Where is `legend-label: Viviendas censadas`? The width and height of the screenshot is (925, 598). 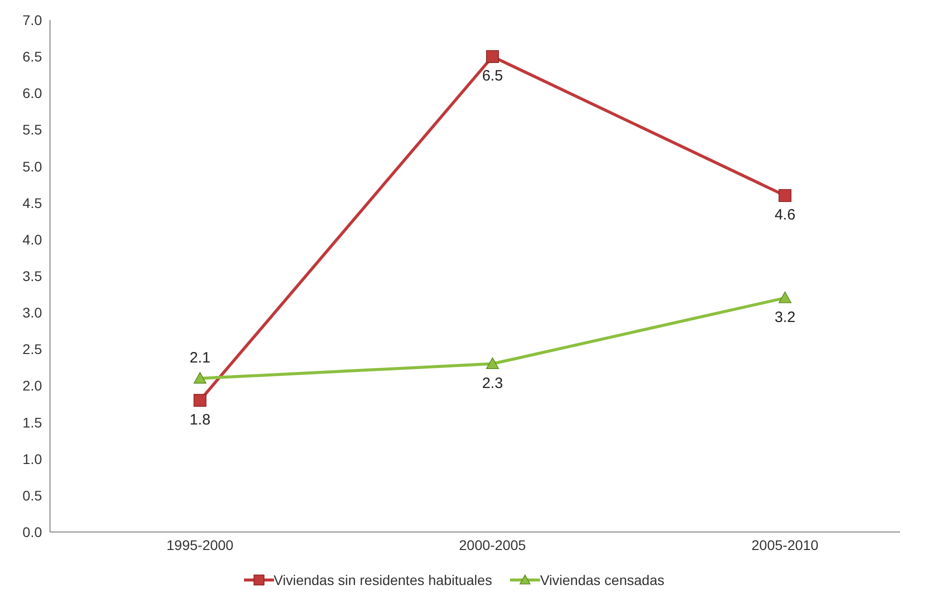 legend-label: Viviendas censadas is located at coordinates (602, 580).